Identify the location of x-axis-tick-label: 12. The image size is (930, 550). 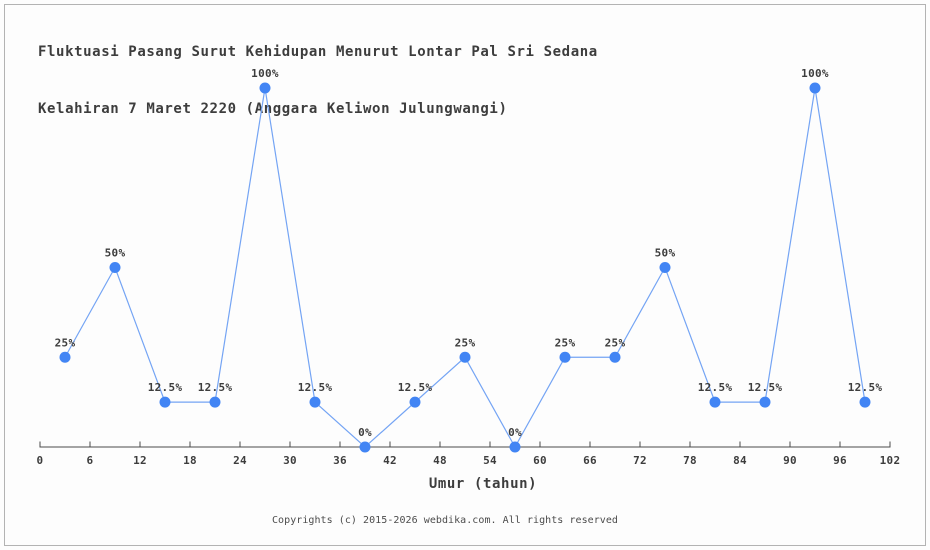
(140, 460).